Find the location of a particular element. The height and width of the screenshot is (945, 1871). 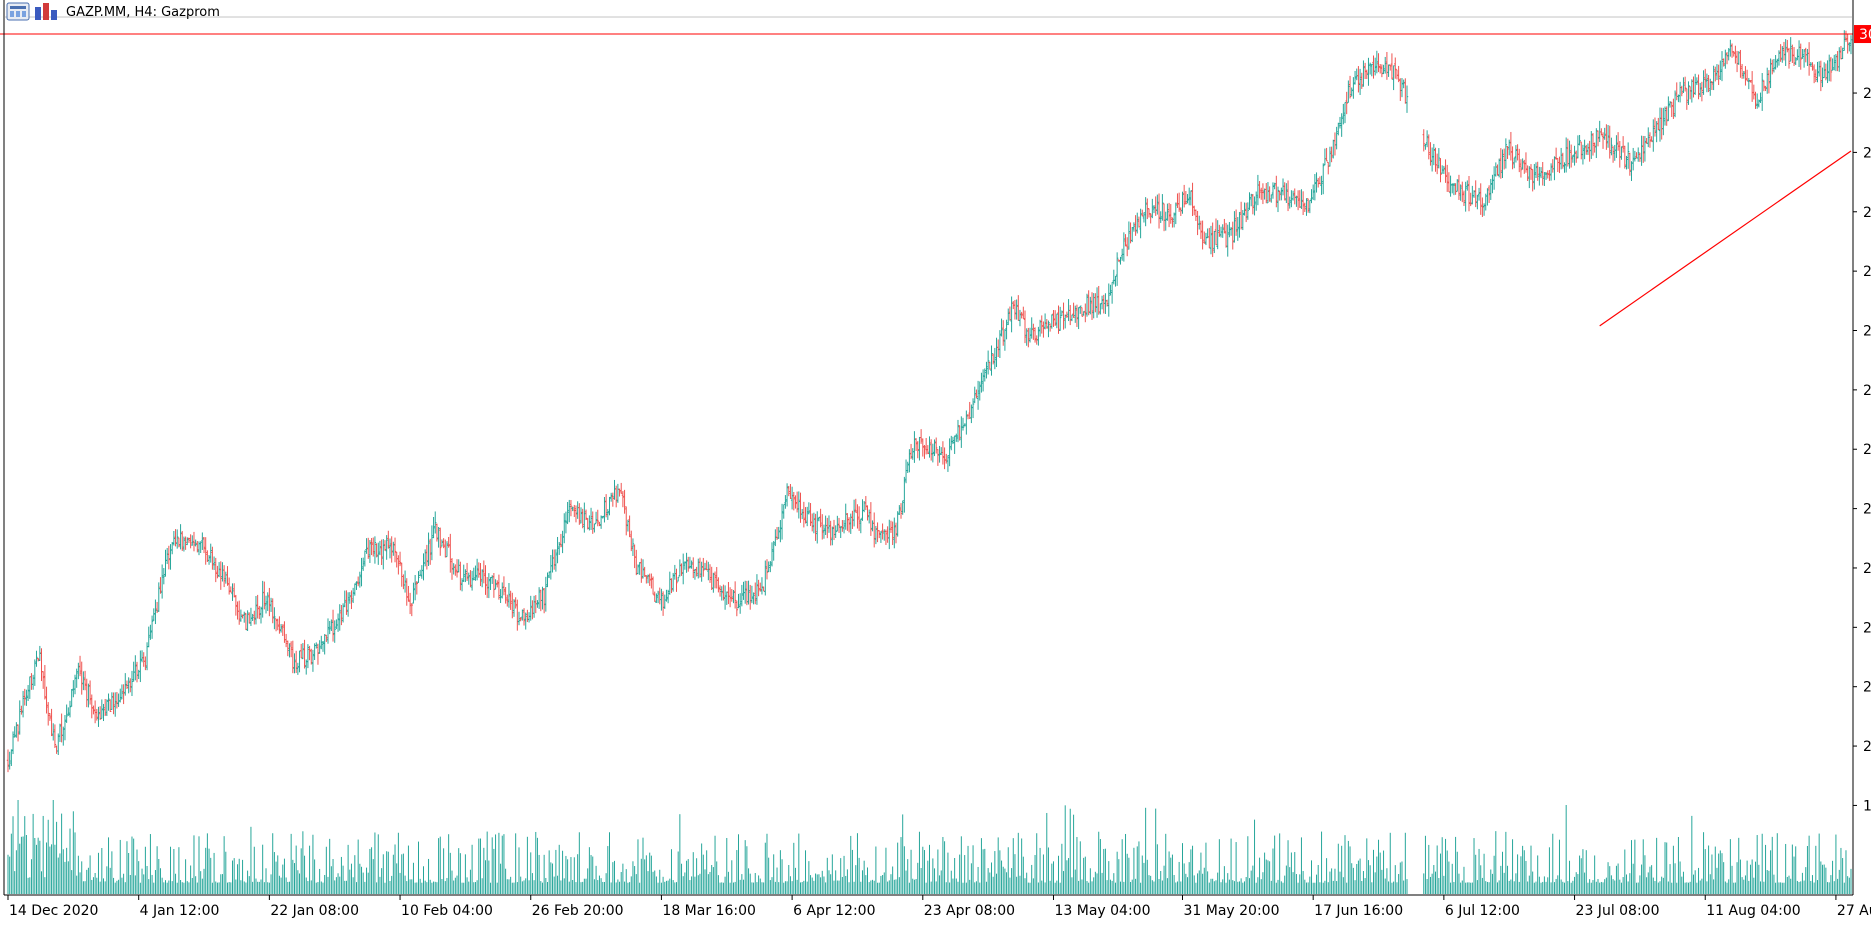

chart-window-icon is located at coordinates (18, 11).